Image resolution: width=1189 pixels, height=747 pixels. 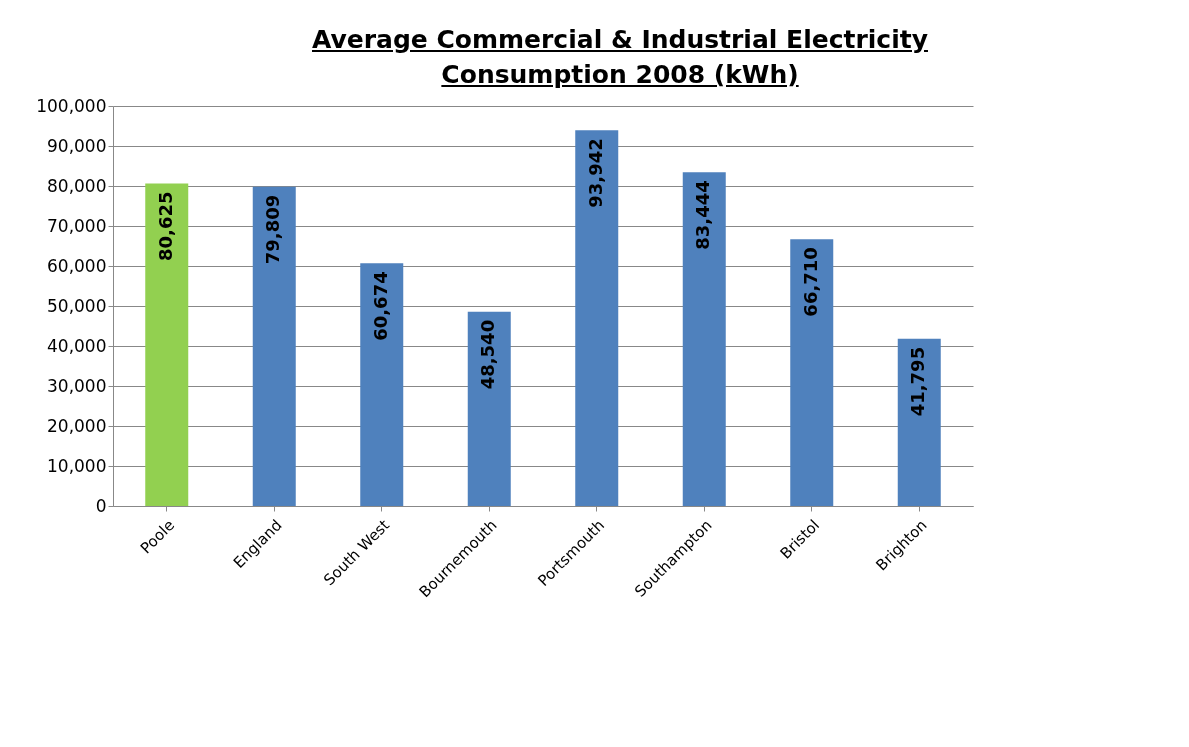 What do you see at coordinates (810, 282) in the screenshot?
I see `data-label: 66,710` at bounding box center [810, 282].